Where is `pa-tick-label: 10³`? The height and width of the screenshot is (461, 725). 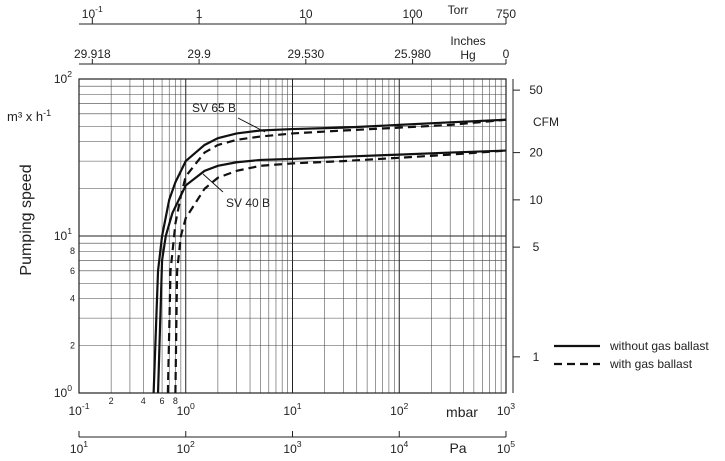 pa-tick-label: 10³ is located at coordinates (292, 447).